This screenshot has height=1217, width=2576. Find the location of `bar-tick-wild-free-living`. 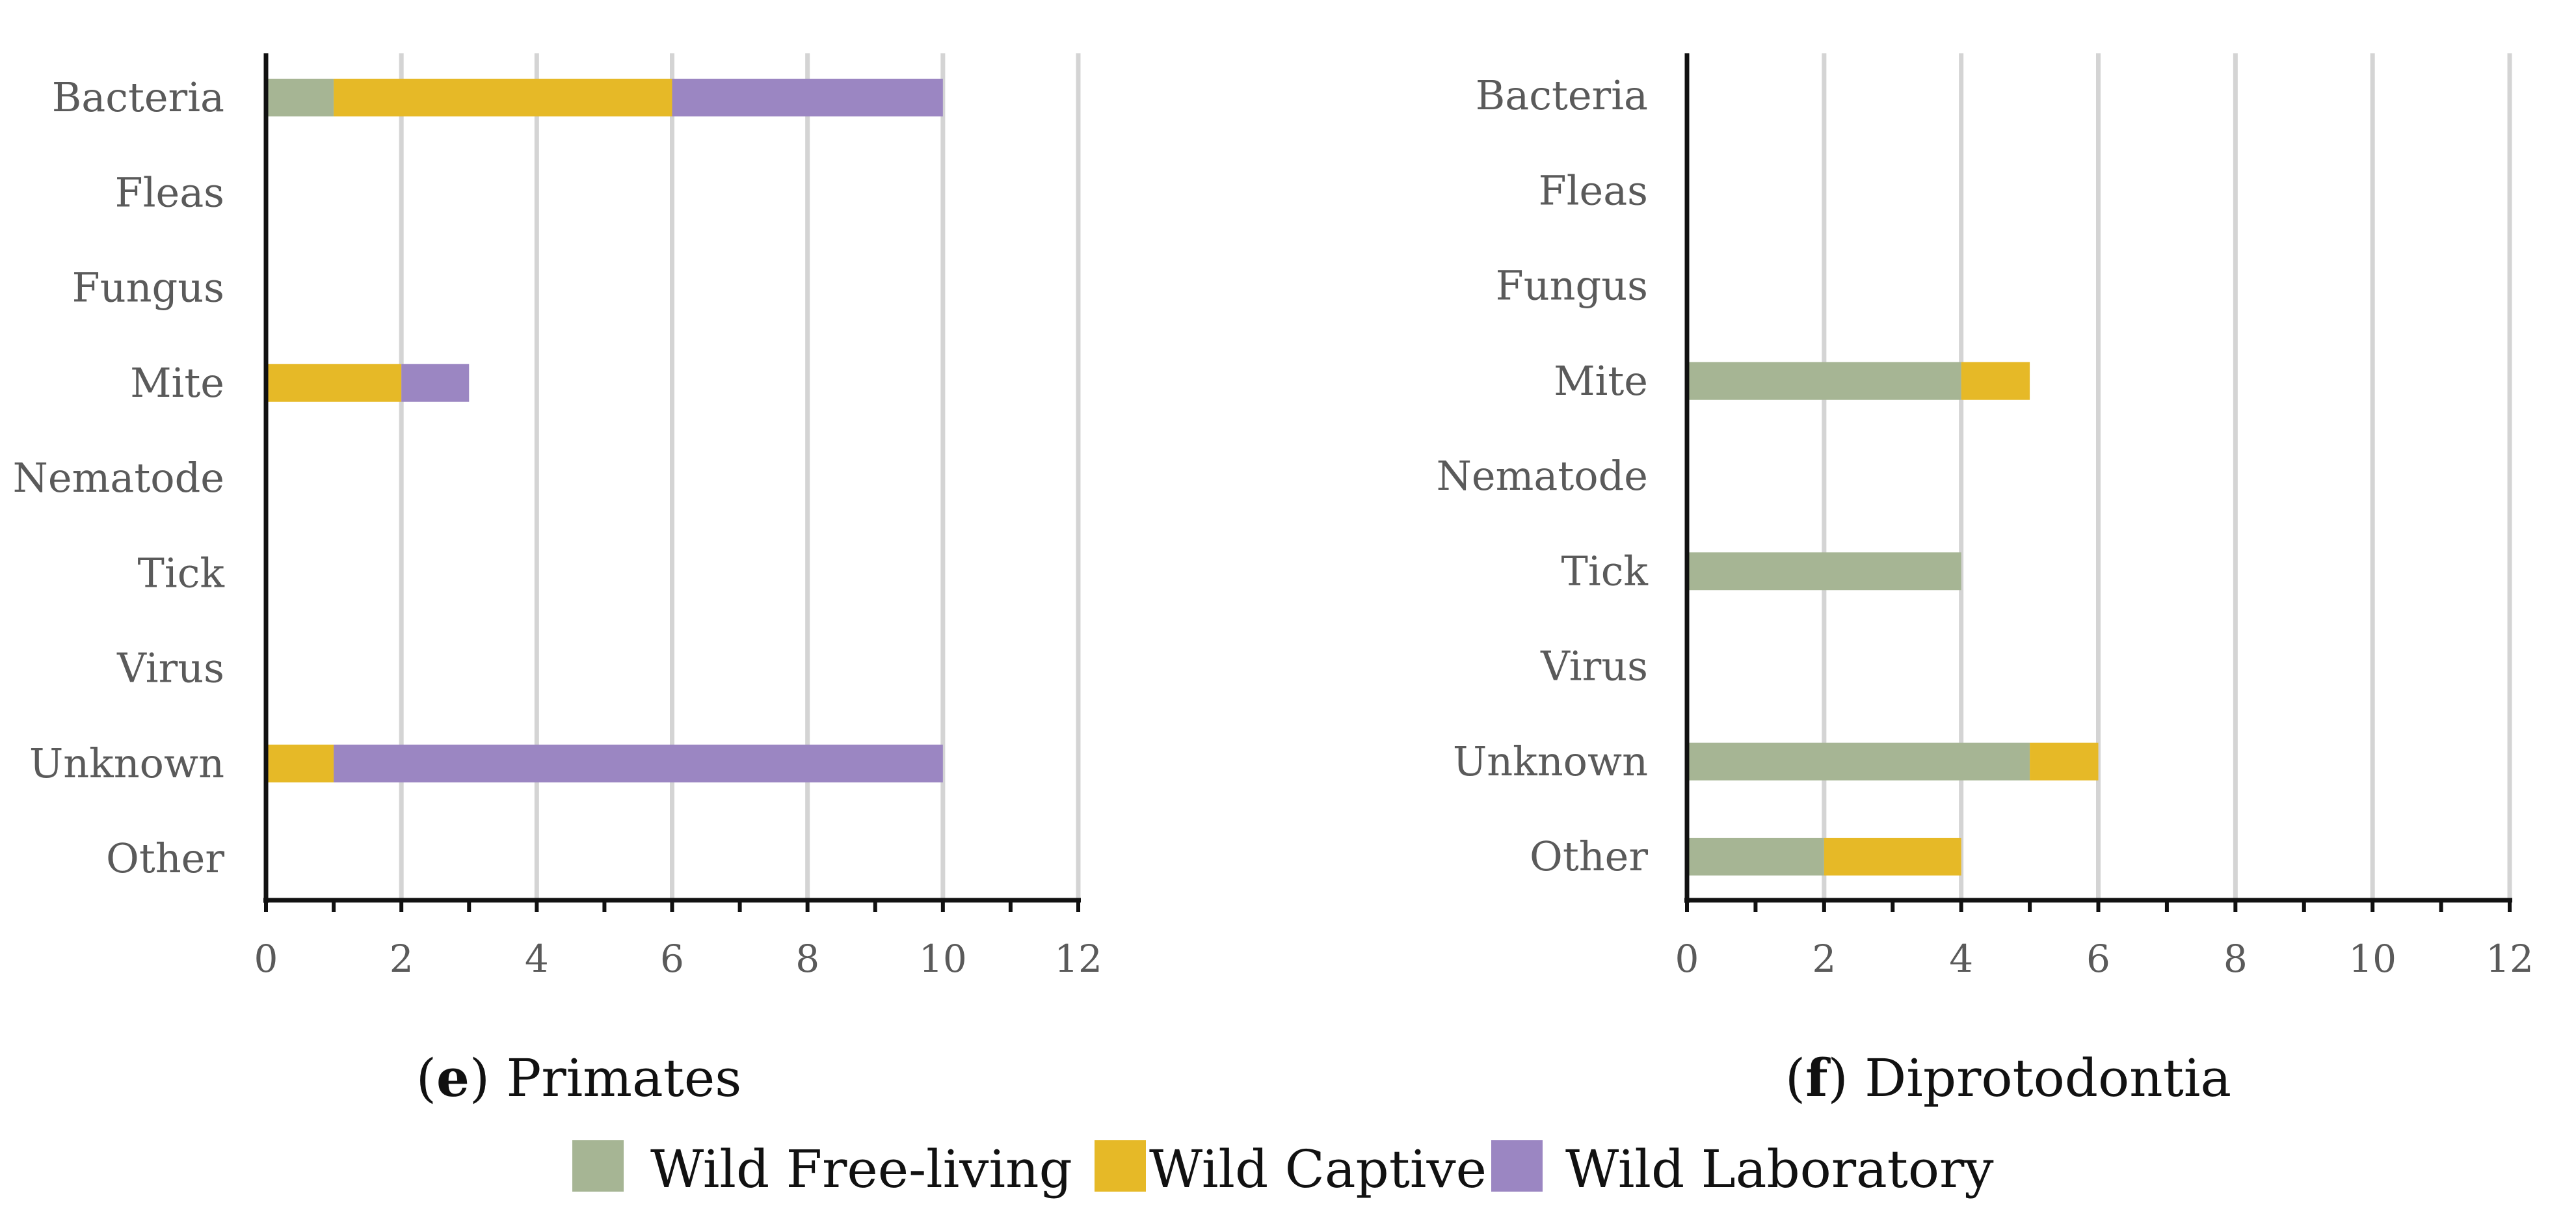

bar-tick-wild-free-living is located at coordinates (1824, 571).